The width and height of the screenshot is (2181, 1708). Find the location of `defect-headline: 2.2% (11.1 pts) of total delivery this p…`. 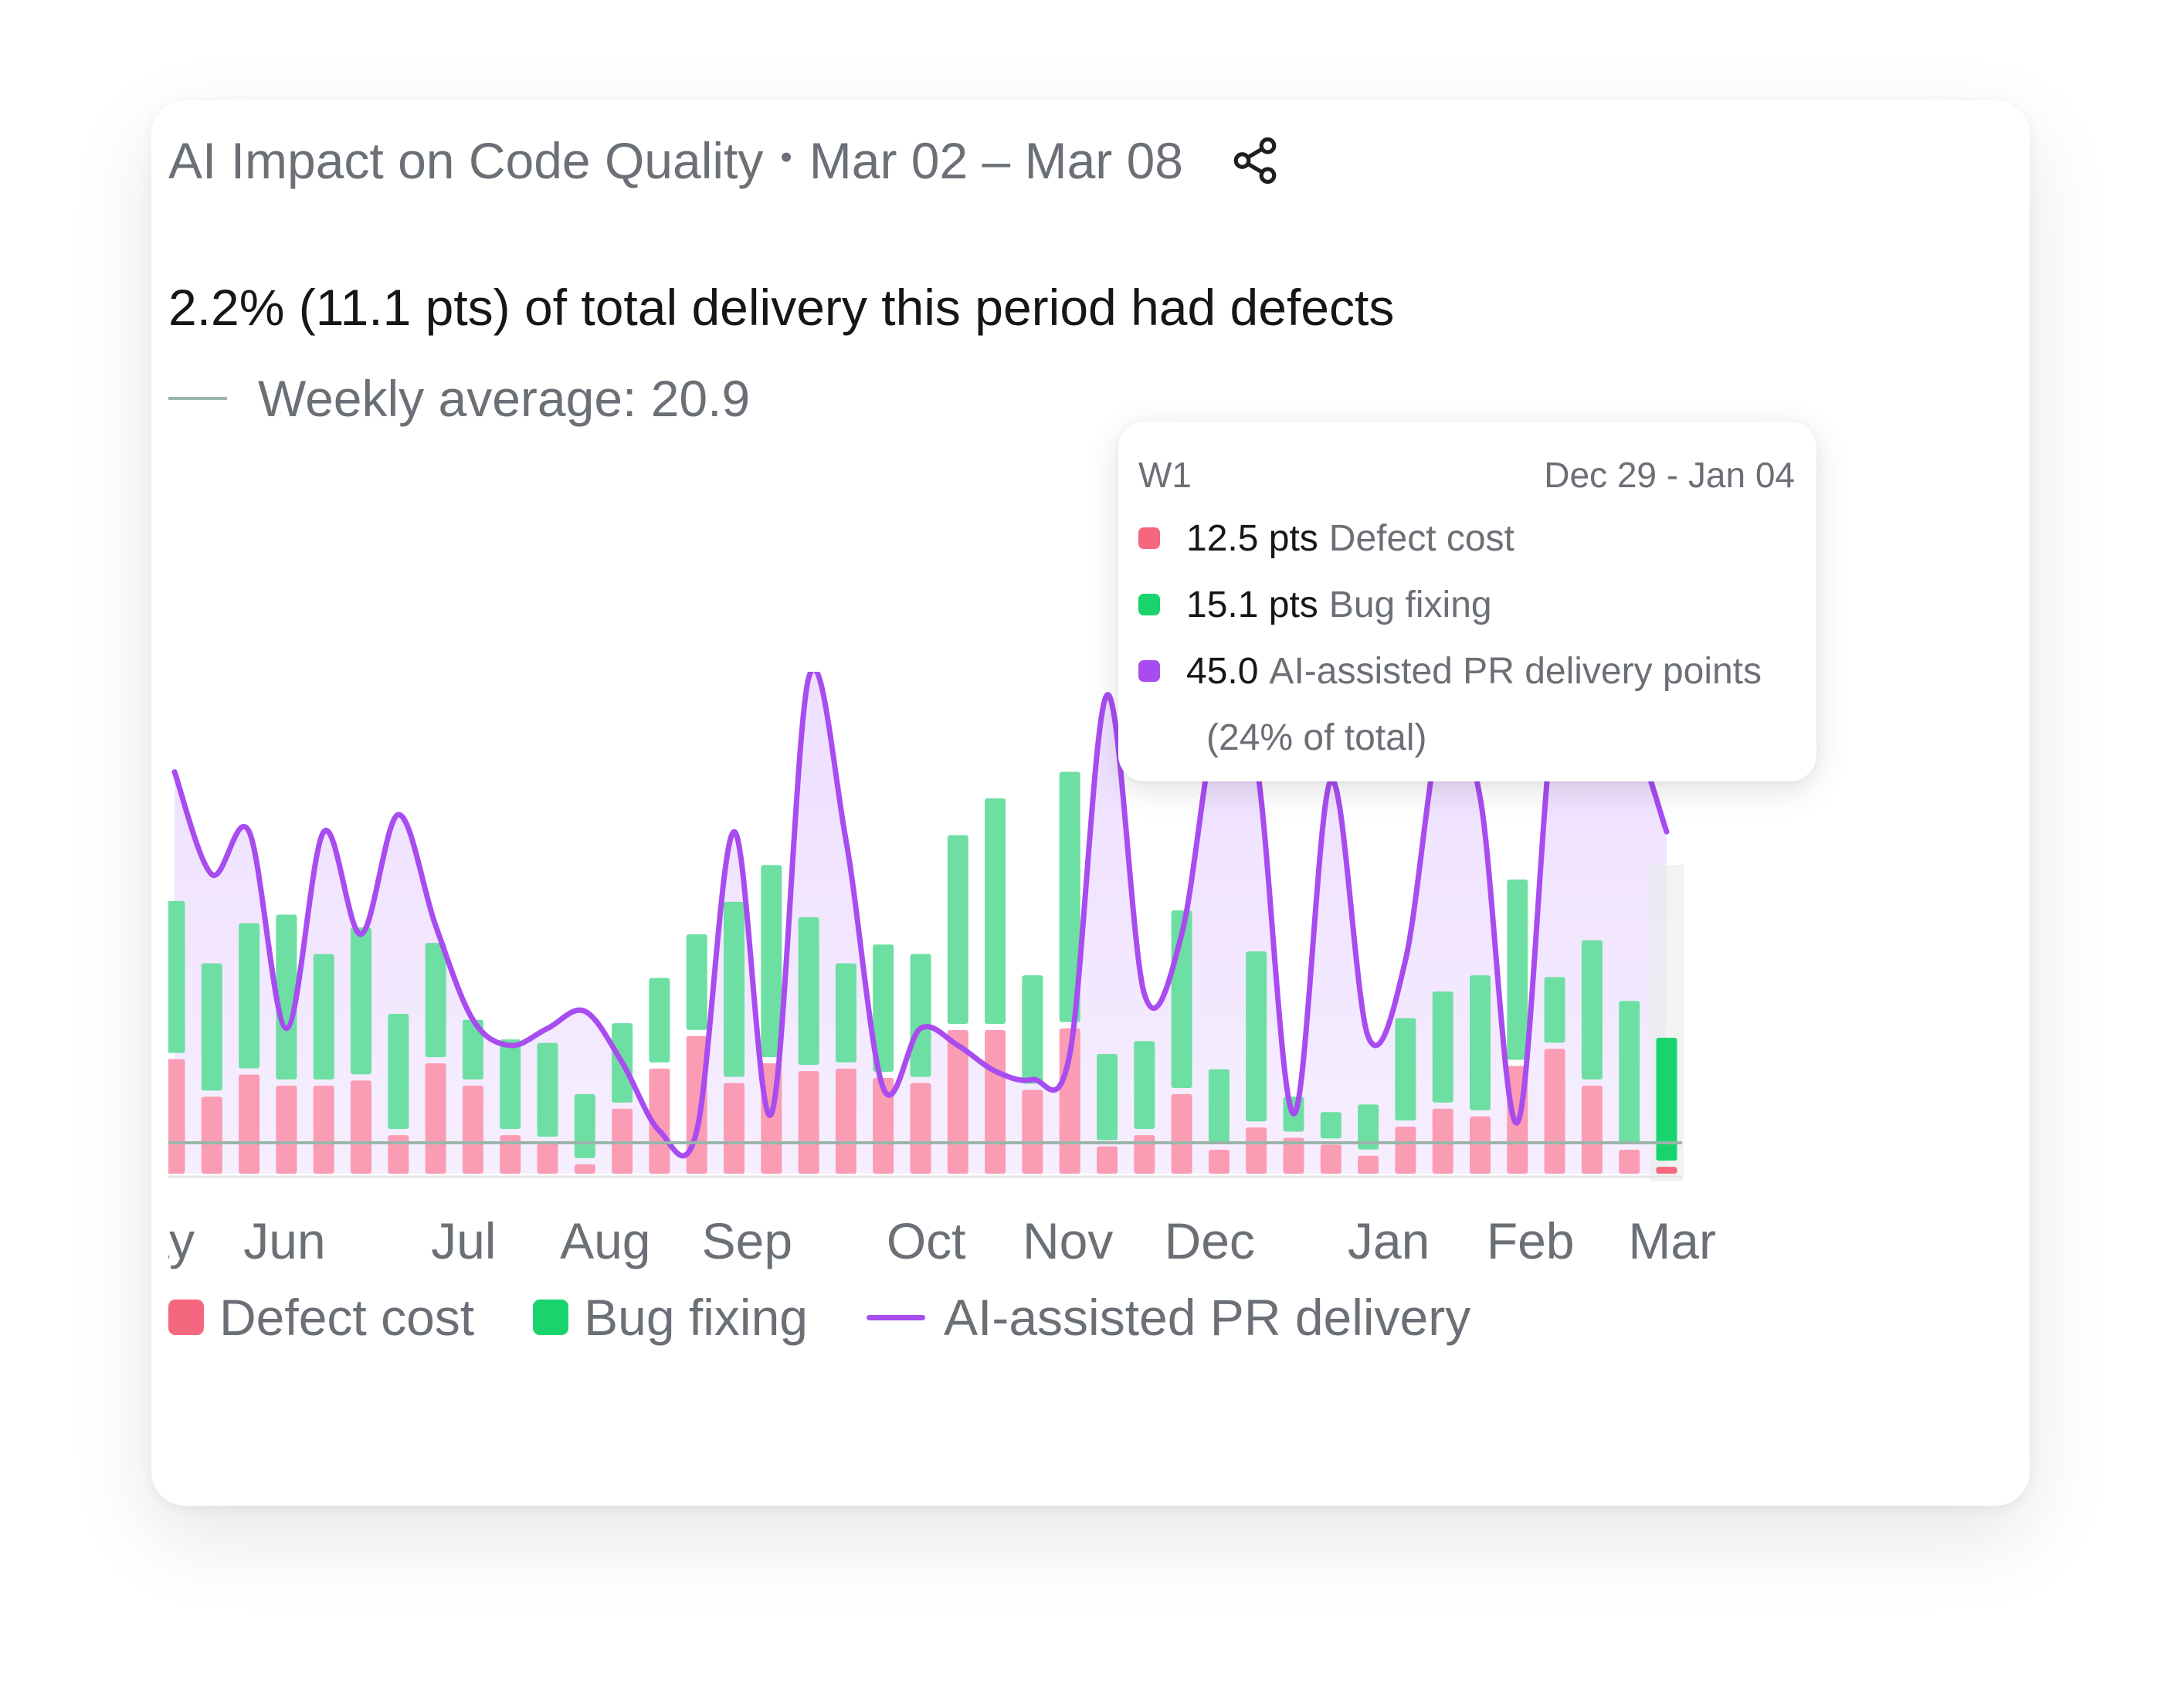

defect-headline: 2.2% (11.1 pts) of total delivery this p… is located at coordinates (781, 307).